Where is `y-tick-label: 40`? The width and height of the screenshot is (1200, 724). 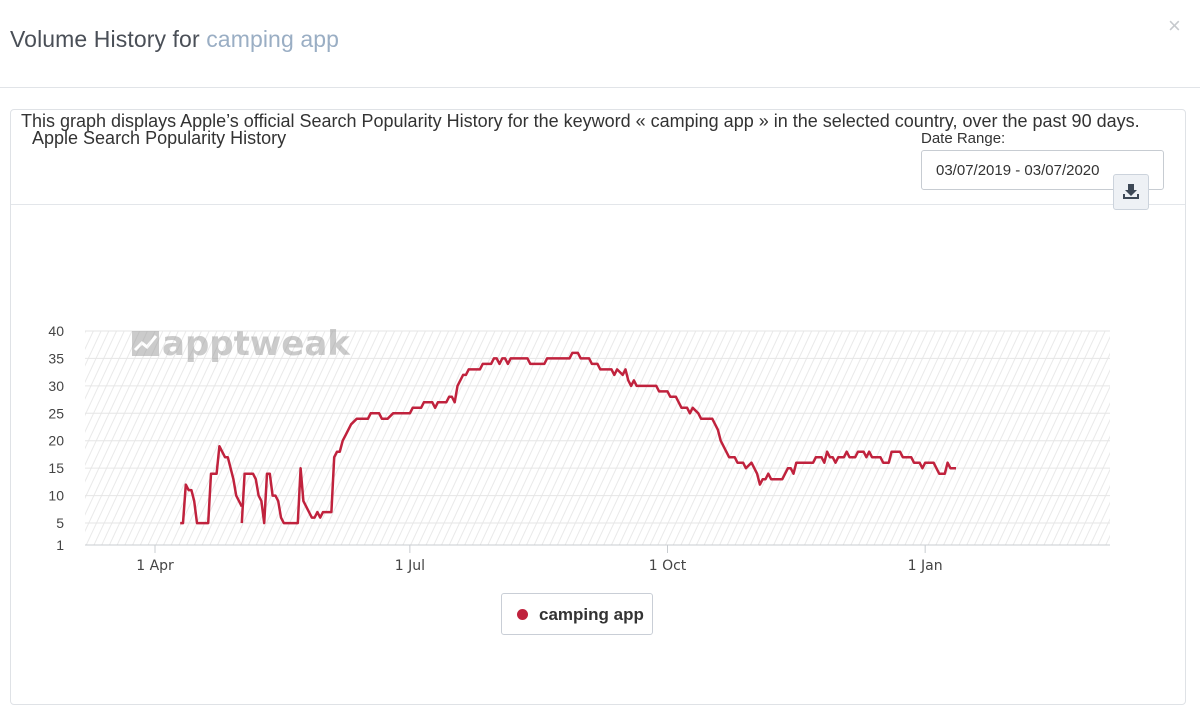
y-tick-label: 40 is located at coordinates (56, 331).